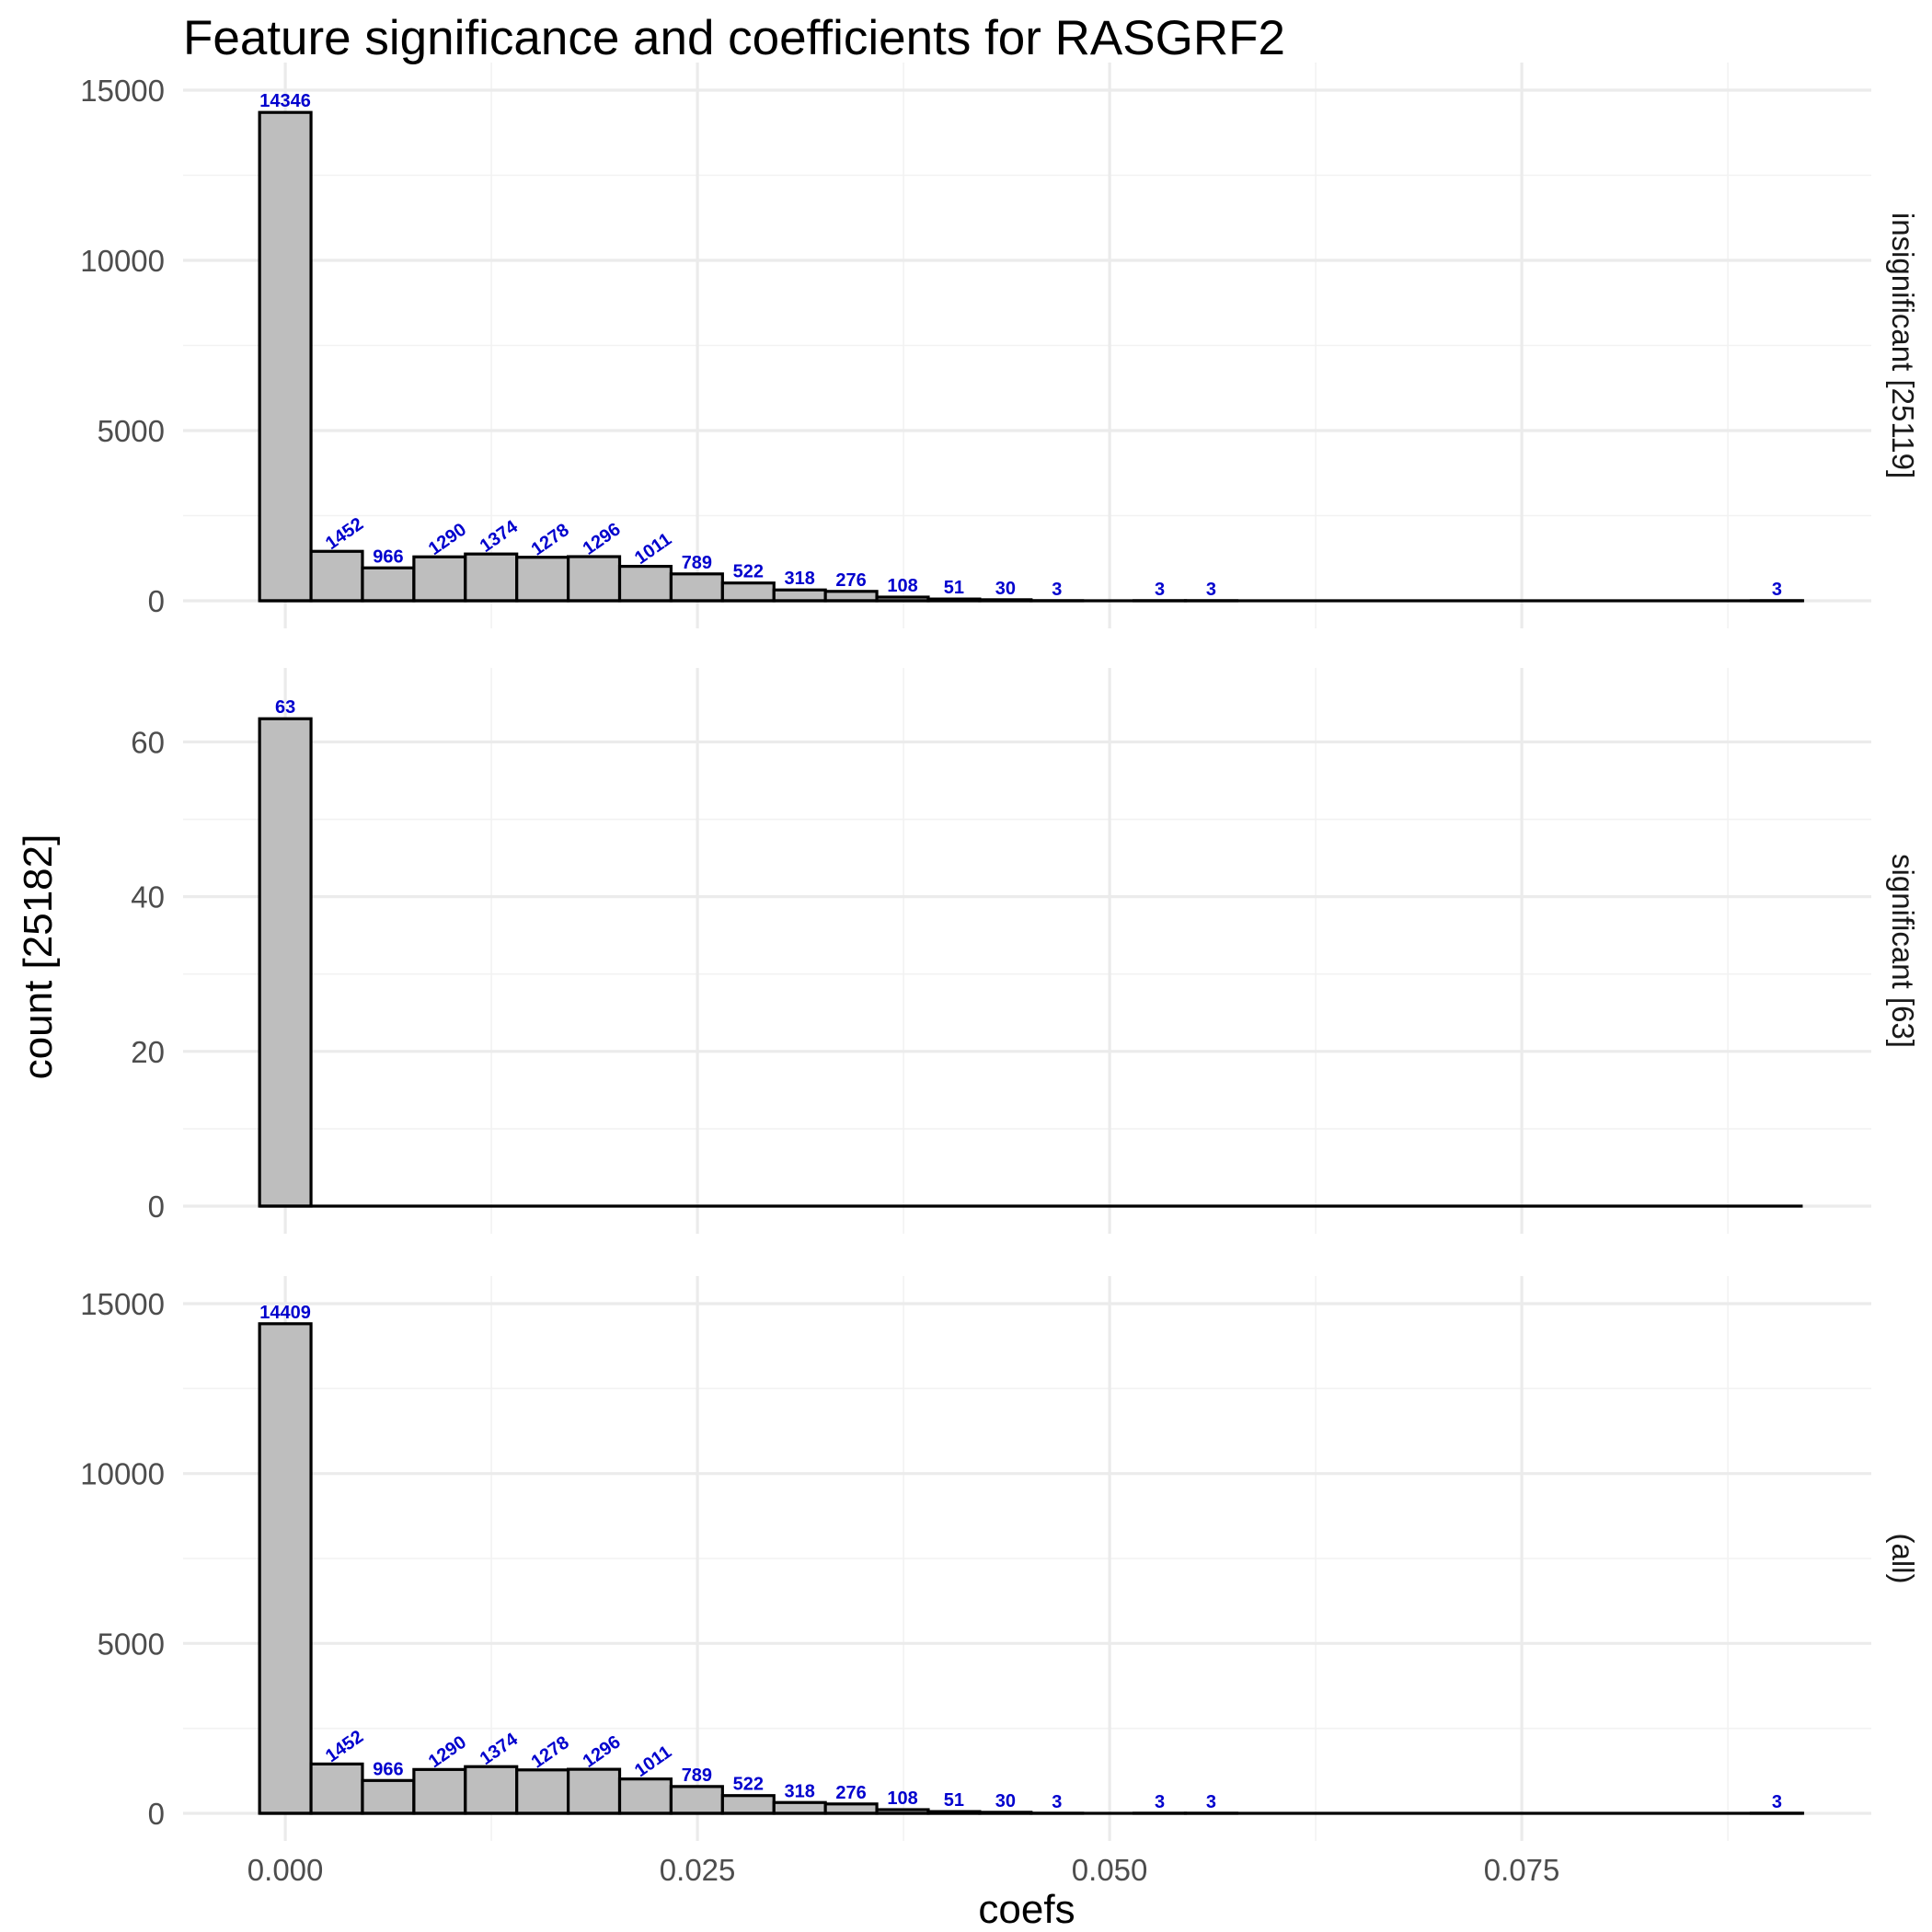  Describe the element at coordinates (285, 707) in the screenshot. I see `bar-value-label: 63` at that location.